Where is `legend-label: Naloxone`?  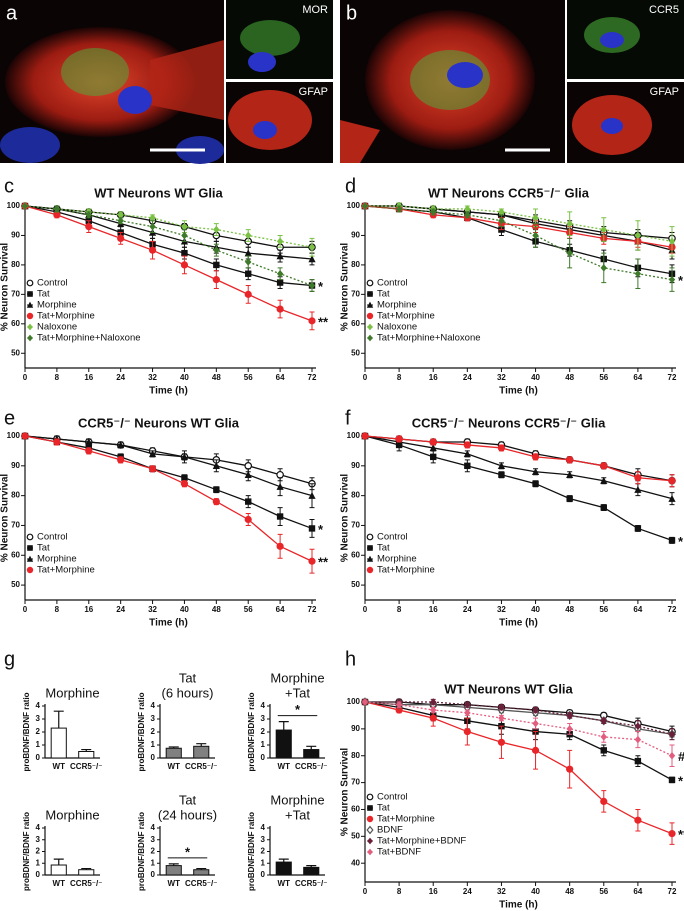
legend-label: Naloxone is located at coordinates (57, 327).